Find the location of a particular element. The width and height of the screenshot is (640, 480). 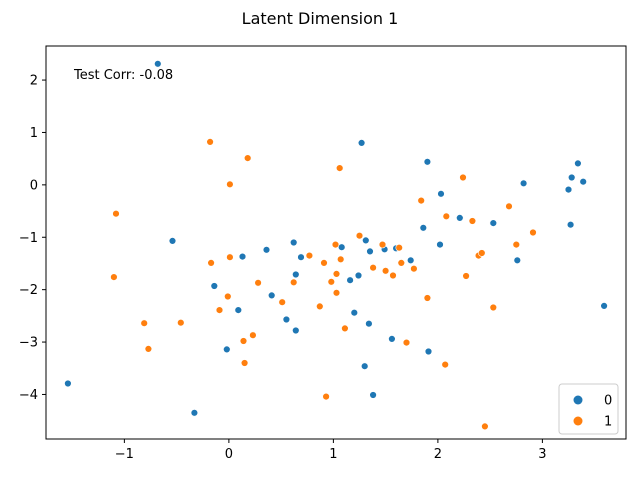

chart-title: Latent Dimension 1 is located at coordinates (320, 18).